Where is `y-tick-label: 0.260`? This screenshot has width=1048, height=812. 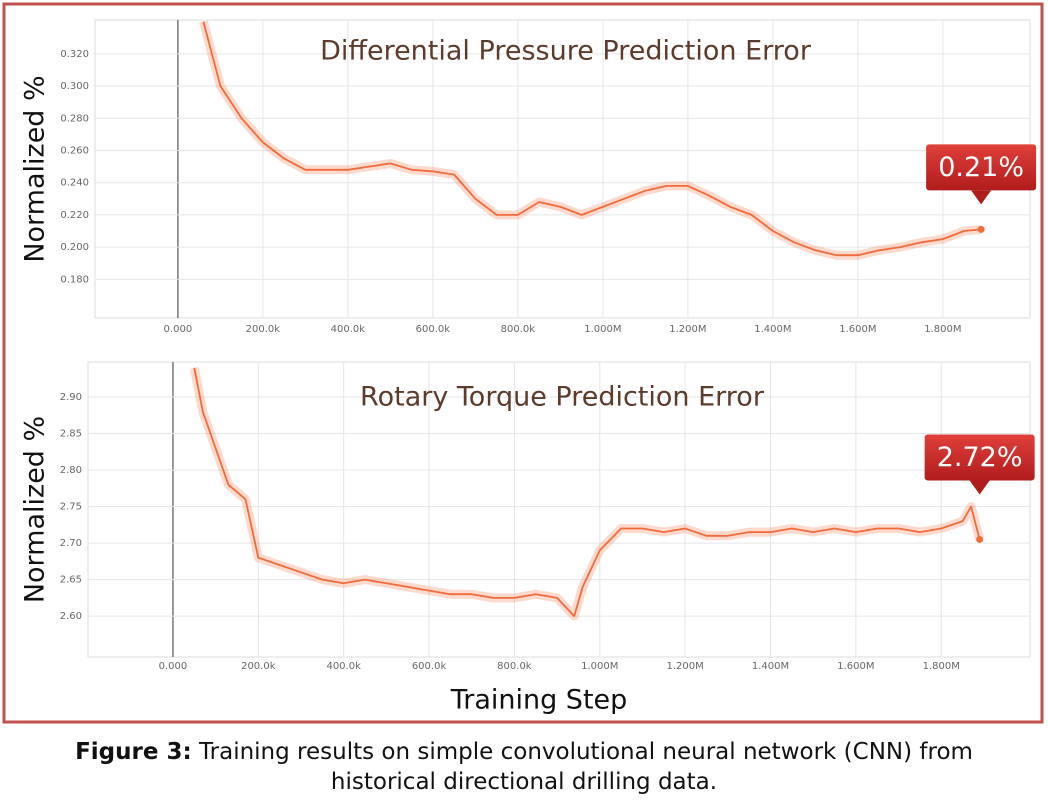 y-tick-label: 0.260 is located at coordinates (74, 150).